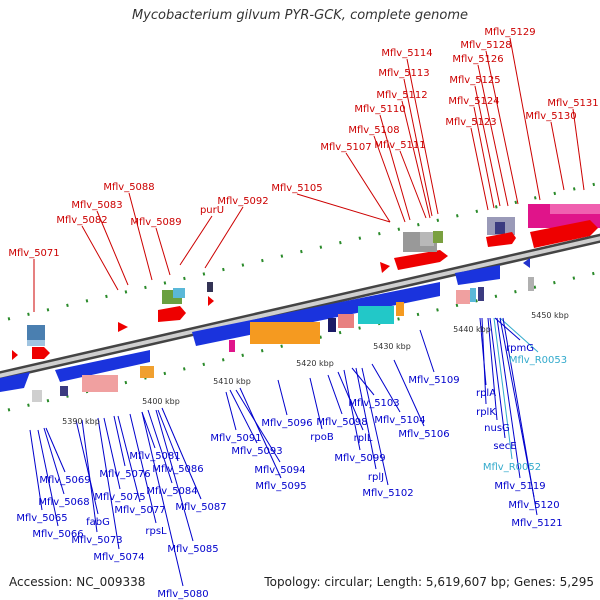 This screenshot has width=600, height=600. Describe the element at coordinates (433, 380) in the screenshot. I see `gene-label-mflv-5109: Mflv_5109` at that location.